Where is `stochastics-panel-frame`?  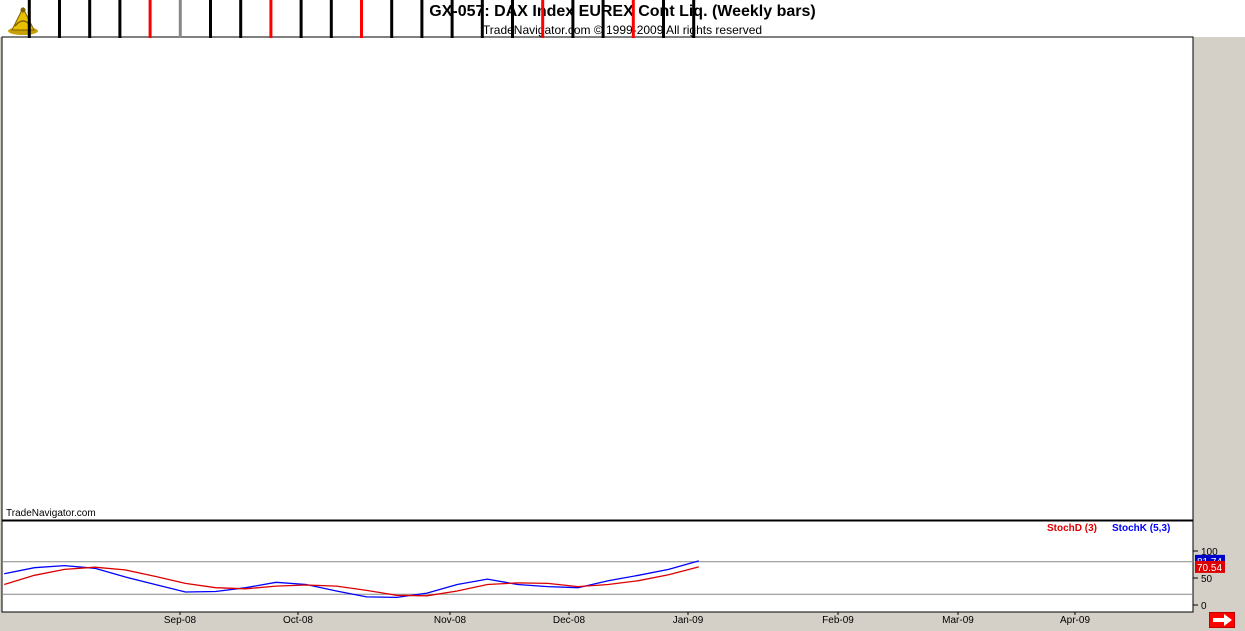
stochastics-panel-frame is located at coordinates (597, 566).